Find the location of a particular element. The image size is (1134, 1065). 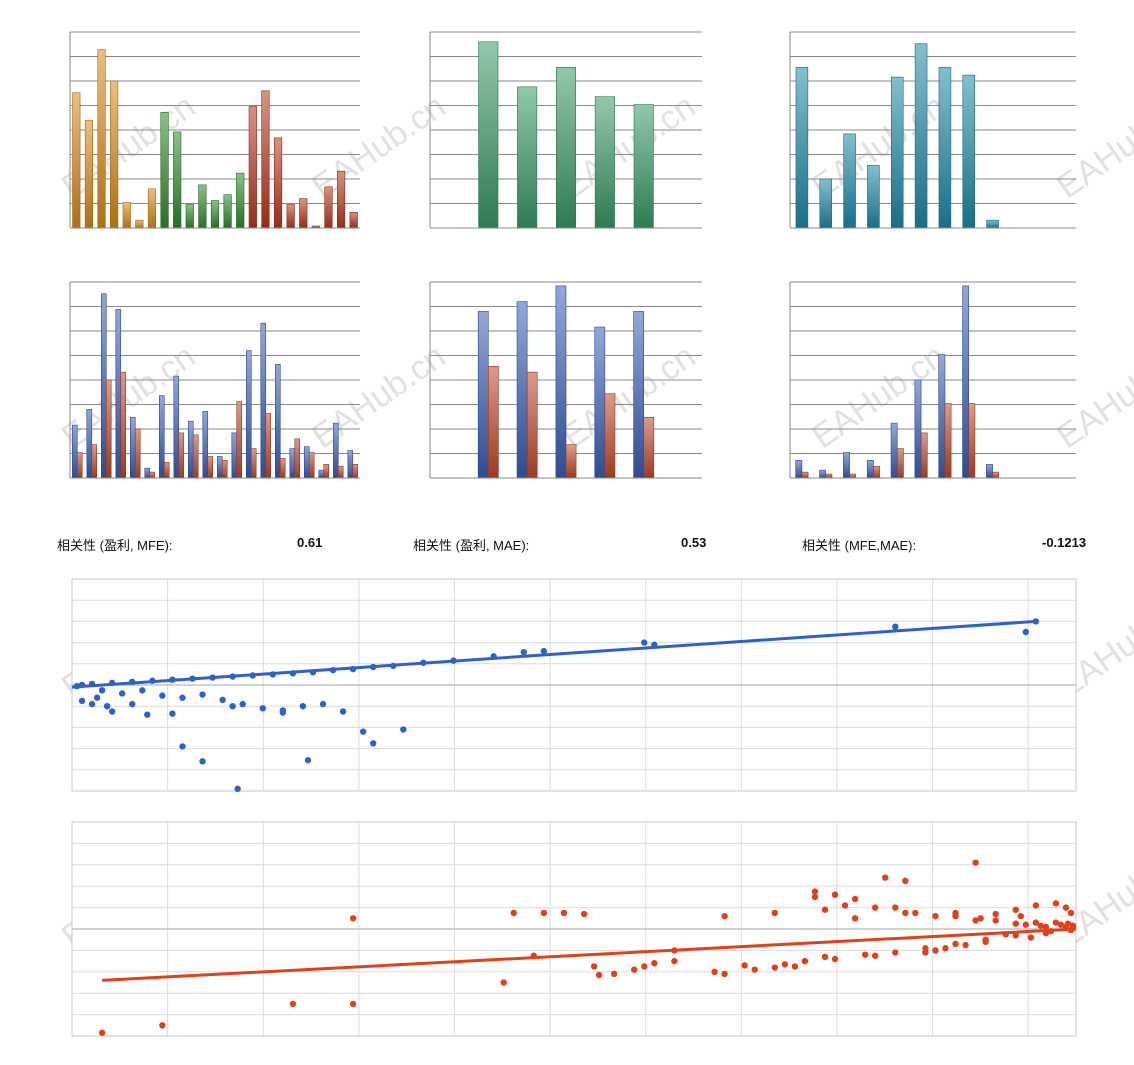

correlation-value-mfe-mae: -0.1213 is located at coordinates (1064, 542).